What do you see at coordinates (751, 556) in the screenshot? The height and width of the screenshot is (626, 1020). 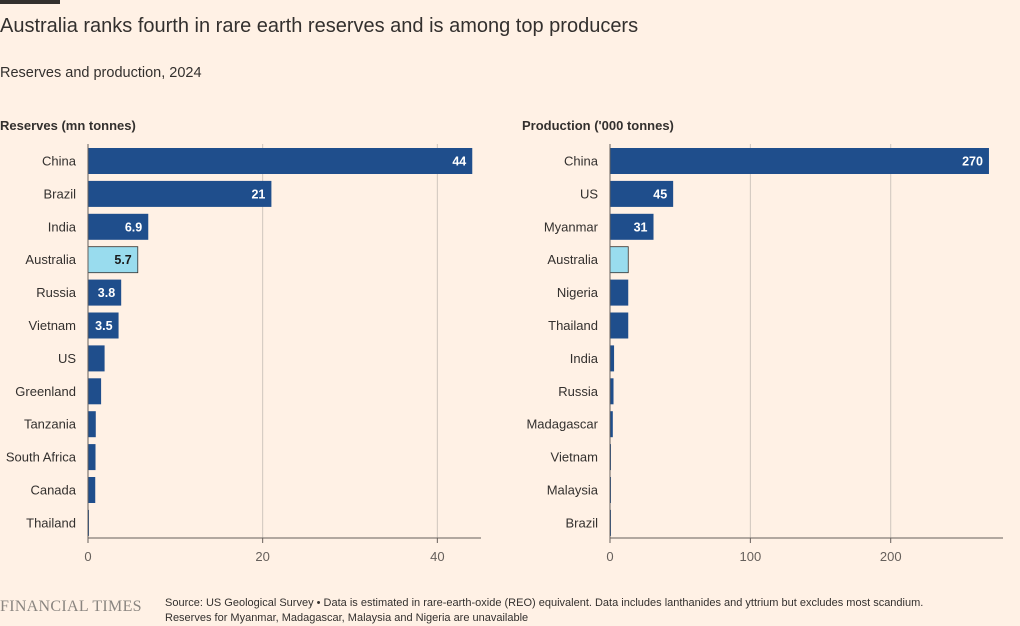 I see `production-tick-label: 100` at bounding box center [751, 556].